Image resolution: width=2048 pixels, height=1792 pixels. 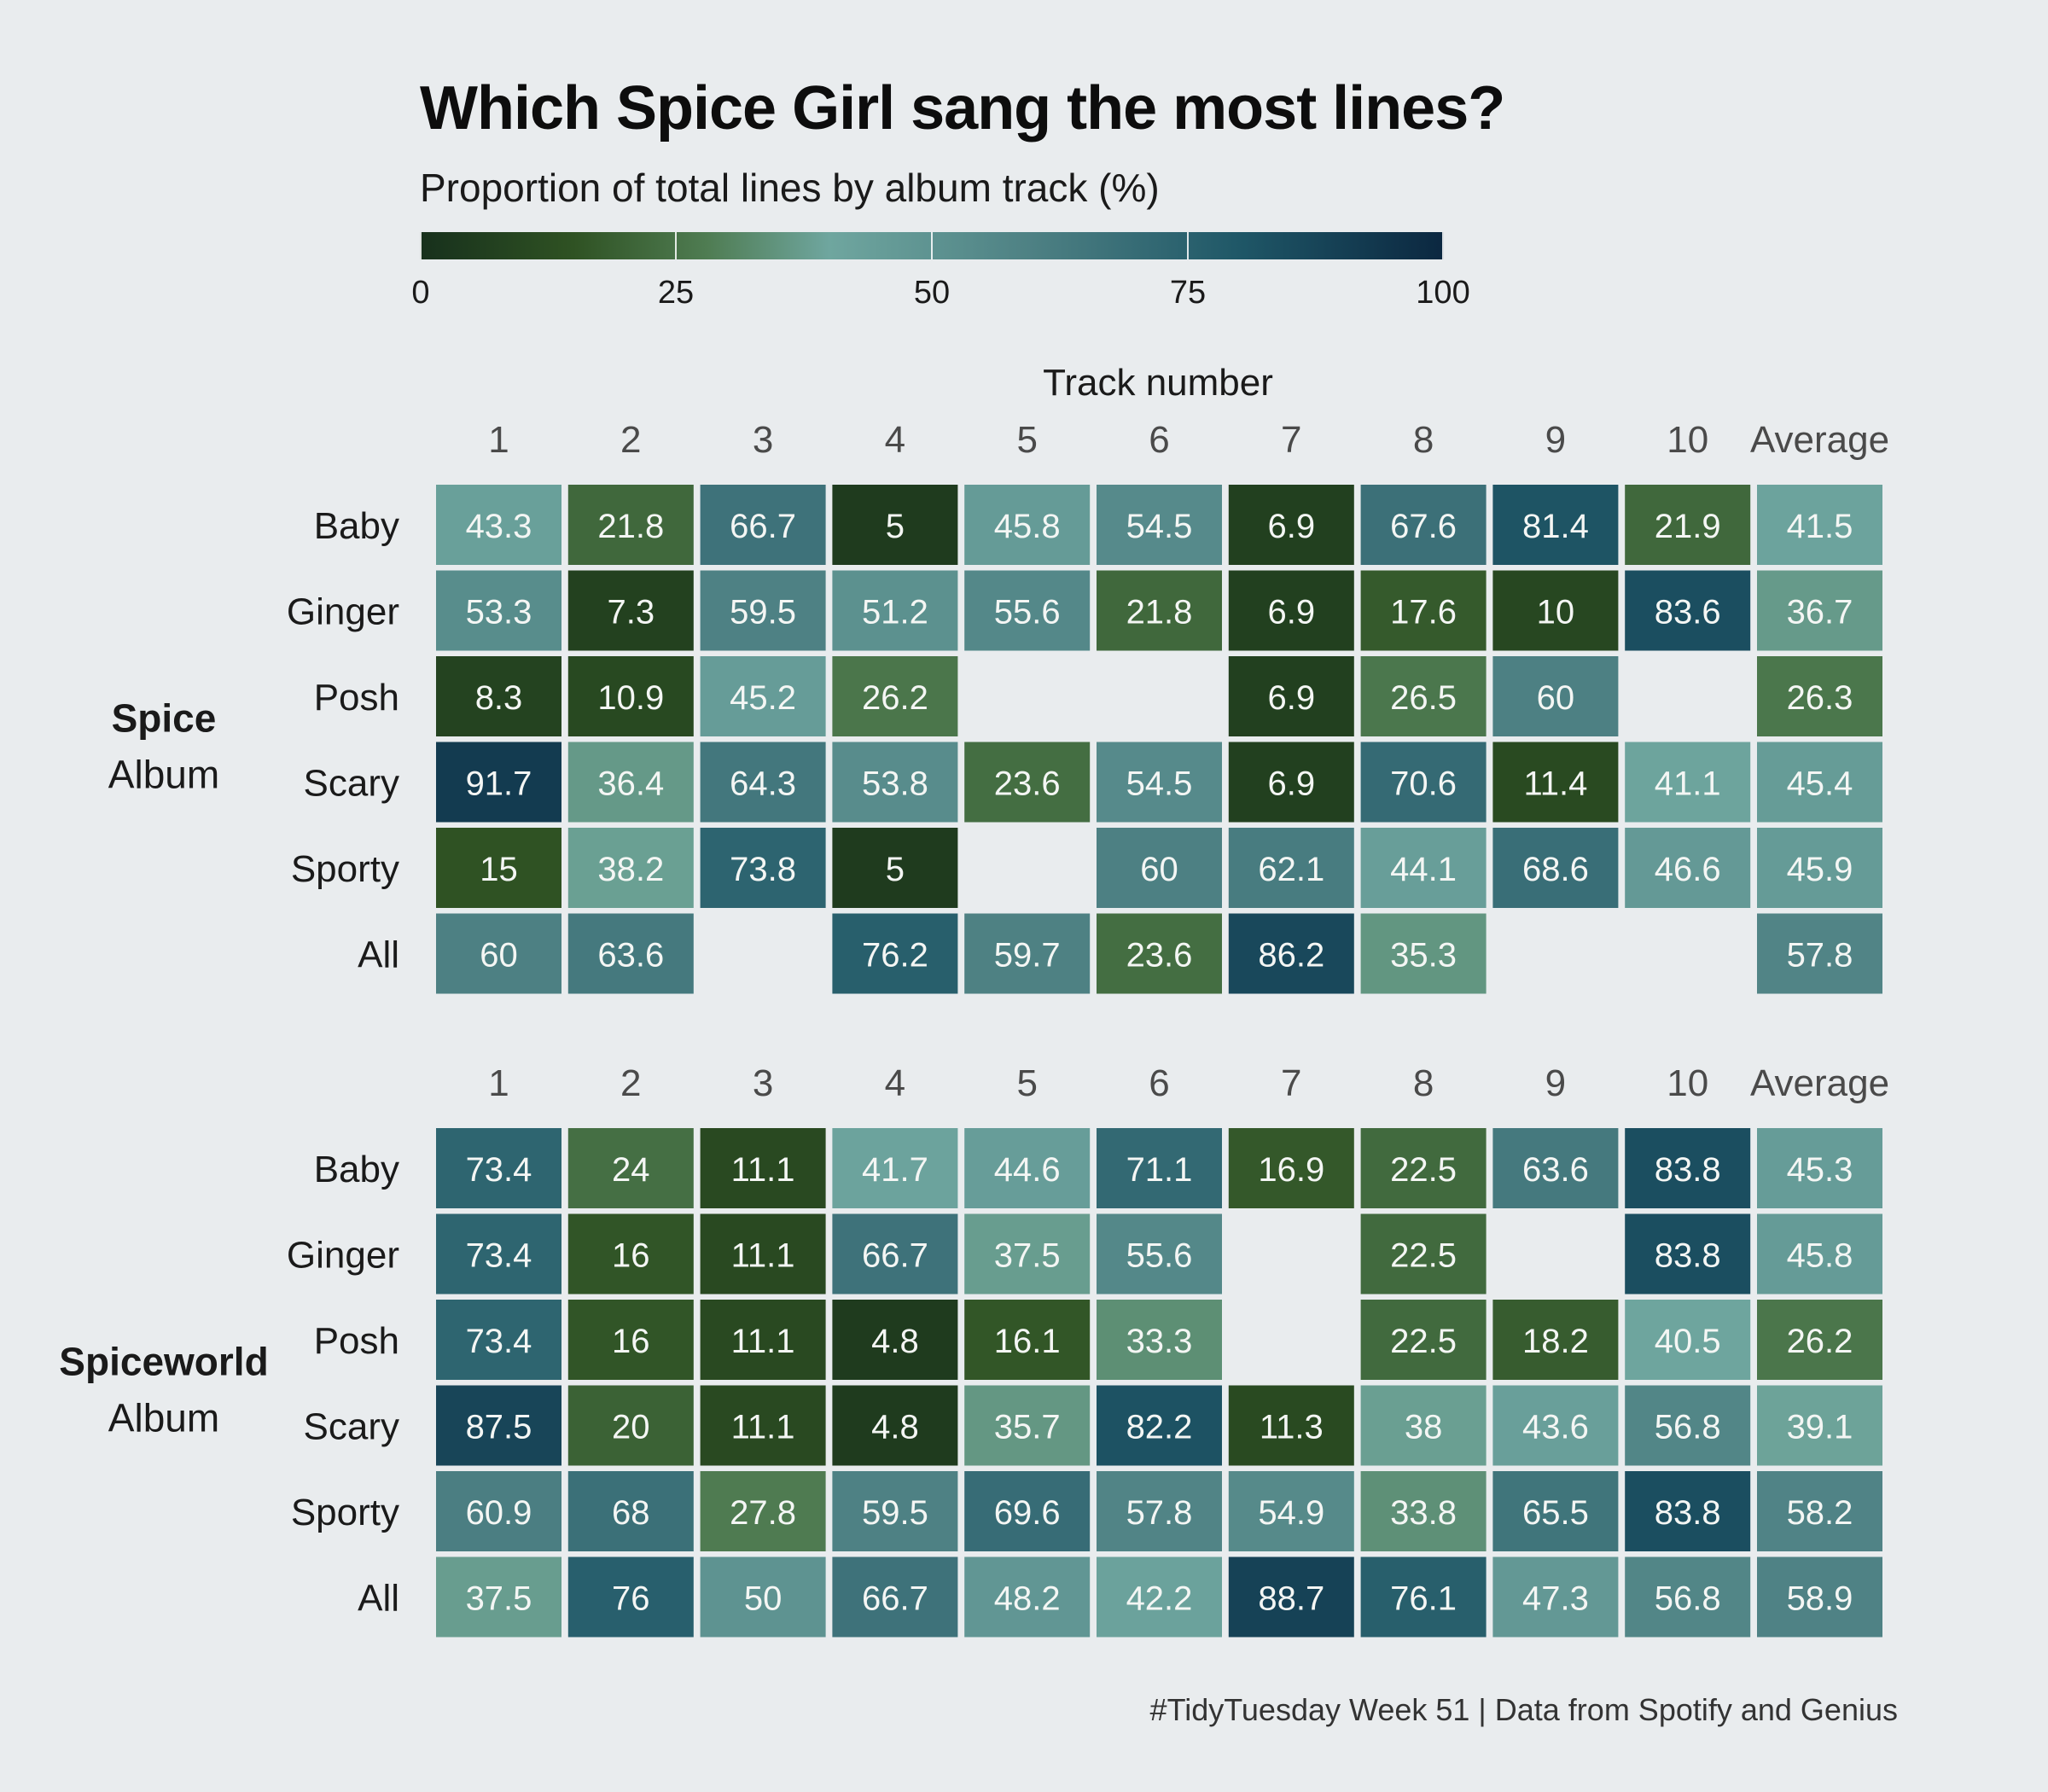 What do you see at coordinates (1159, 1341) in the screenshot?
I see `cell-value-label: 33.3` at bounding box center [1159, 1341].